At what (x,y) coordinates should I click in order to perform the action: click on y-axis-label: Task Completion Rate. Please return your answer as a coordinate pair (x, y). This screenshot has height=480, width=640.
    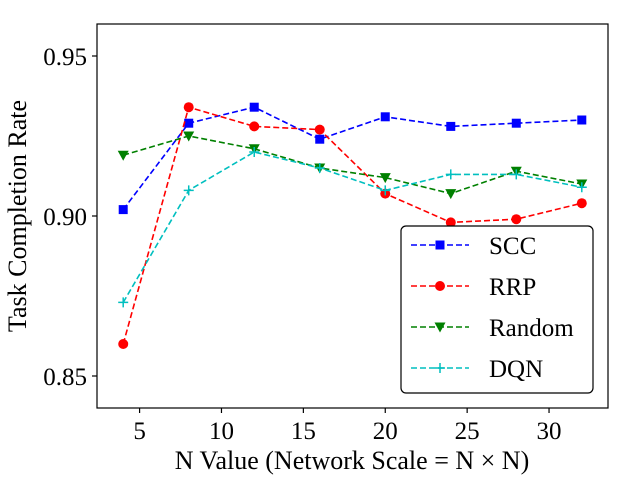
    Looking at the image, I should click on (17, 216).